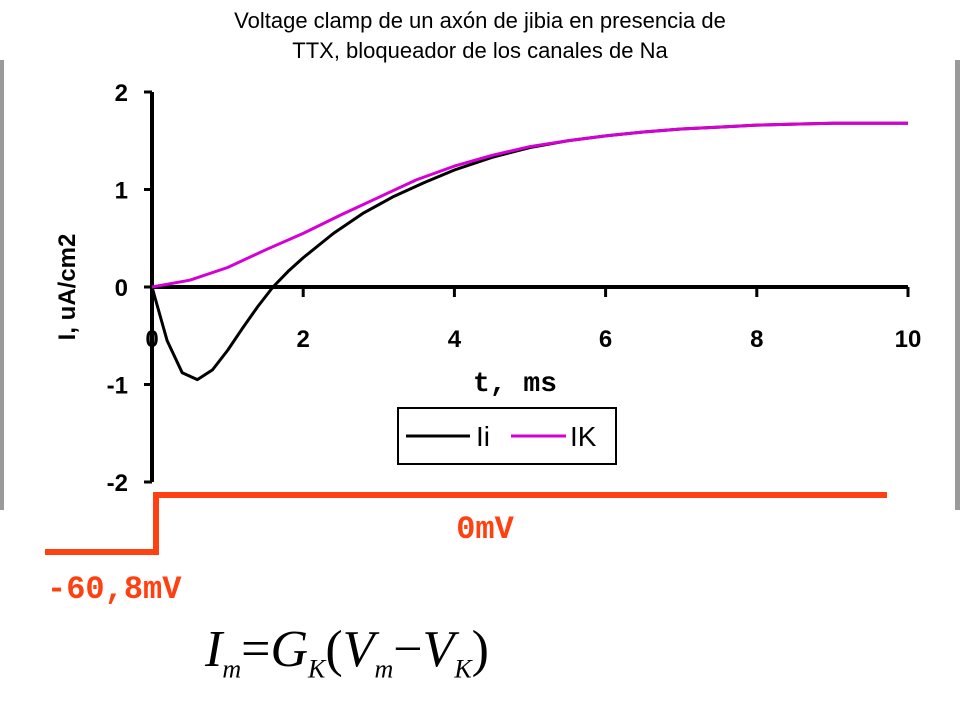  Describe the element at coordinates (455, 339) in the screenshot. I see `x-tick-label: 4` at that location.